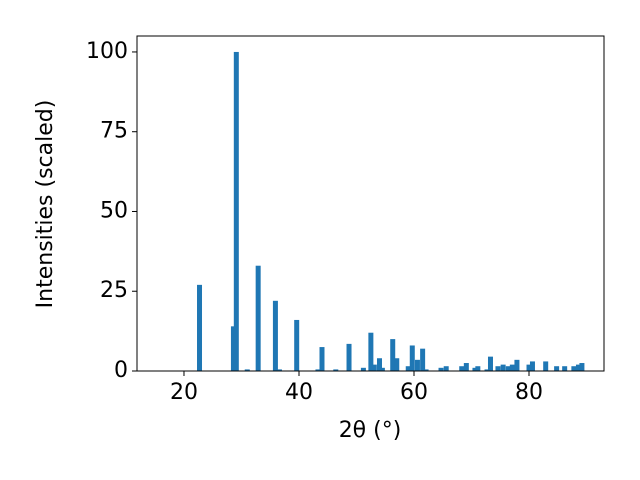 The width and height of the screenshot is (640, 480). I want to click on y-tick-label: 75, so click(114, 131).